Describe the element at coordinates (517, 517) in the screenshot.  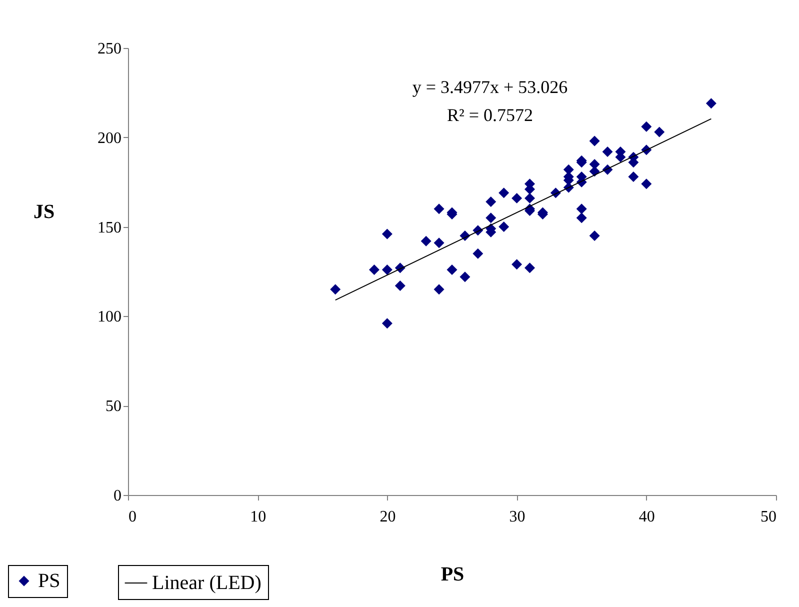
I see `x-tick-label: 30` at that location.